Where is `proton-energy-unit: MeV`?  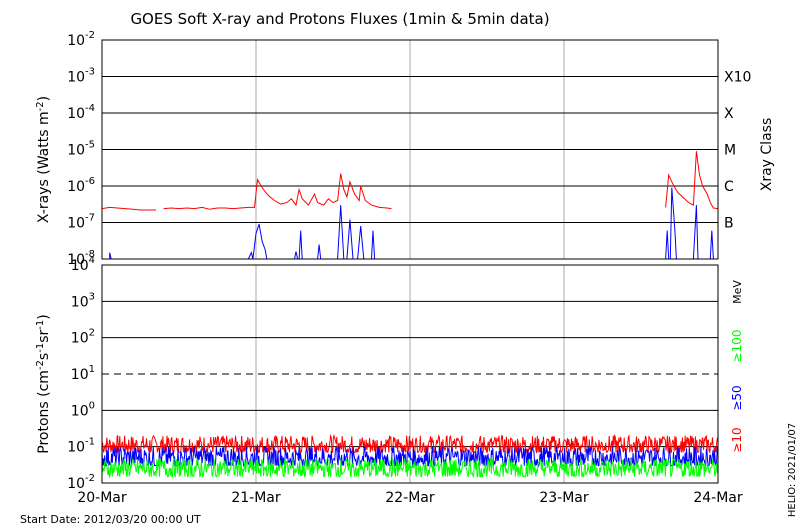
proton-energy-unit: MeV is located at coordinates (737, 292).